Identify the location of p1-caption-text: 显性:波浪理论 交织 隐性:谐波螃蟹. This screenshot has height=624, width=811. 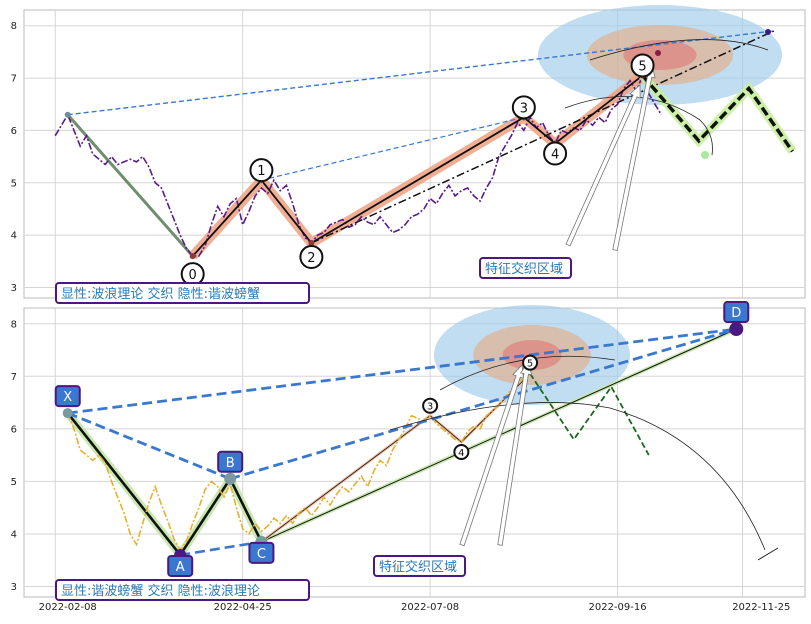
(160, 294).